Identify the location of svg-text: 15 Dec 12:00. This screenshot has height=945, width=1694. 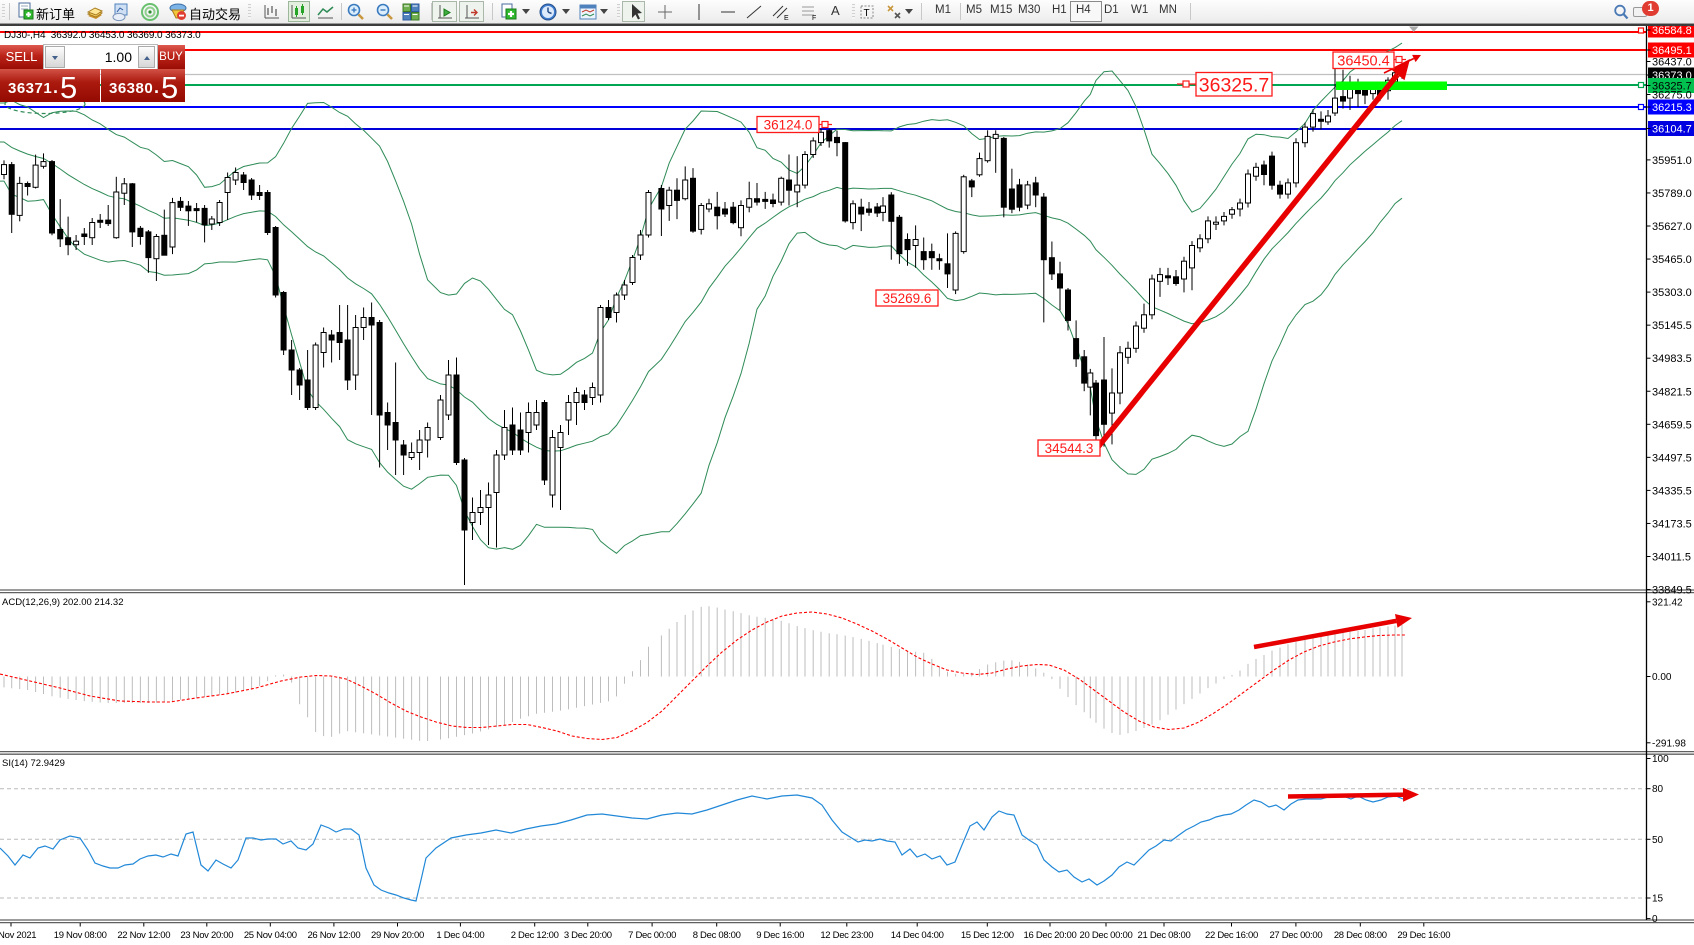
(987, 935).